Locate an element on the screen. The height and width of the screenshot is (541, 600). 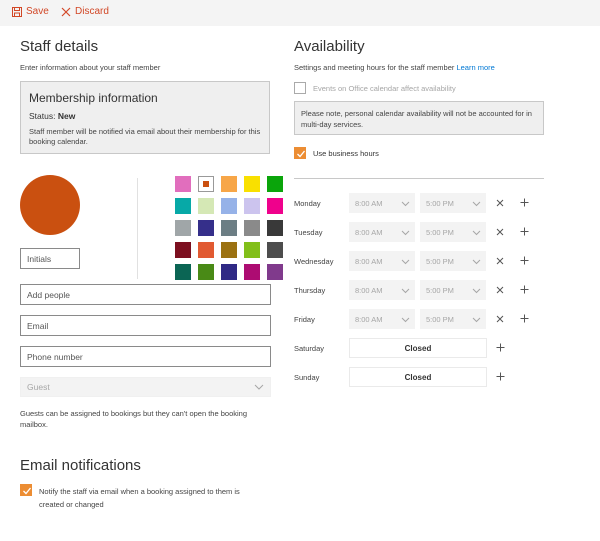
events-checkbox is located at coordinates (300, 88).